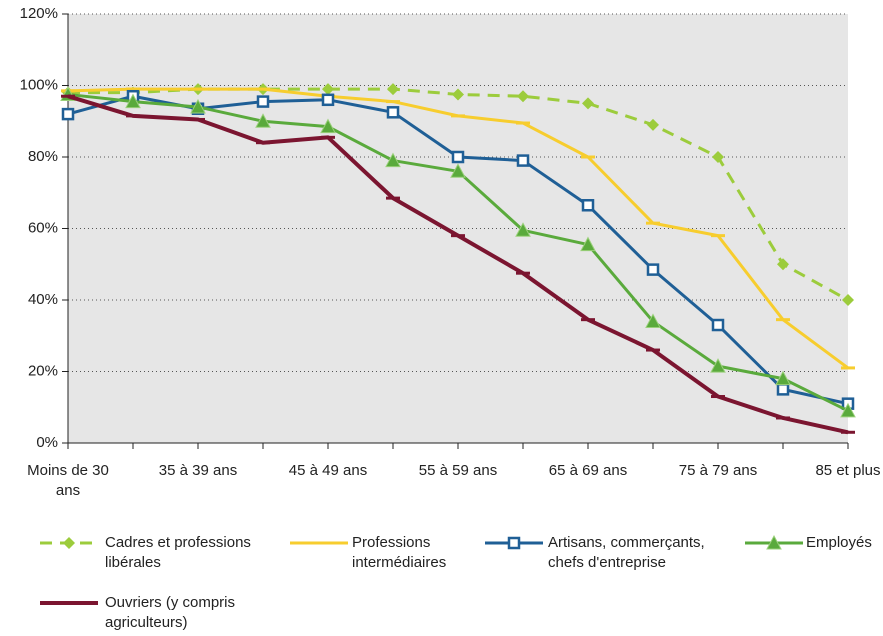 This screenshot has width=883, height=636. Describe the element at coordinates (198, 470) in the screenshot. I see `x-tick-label: 35 à 39 ans` at that location.